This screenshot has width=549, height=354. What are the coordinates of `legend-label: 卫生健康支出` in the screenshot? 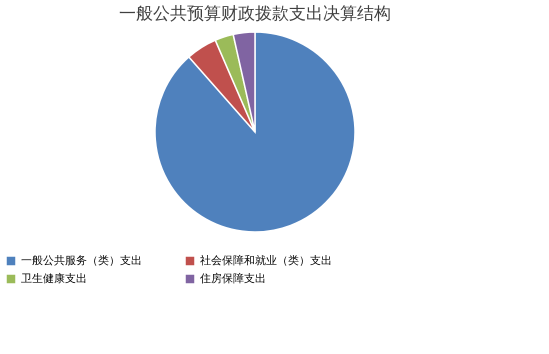 It's located at (54, 278).